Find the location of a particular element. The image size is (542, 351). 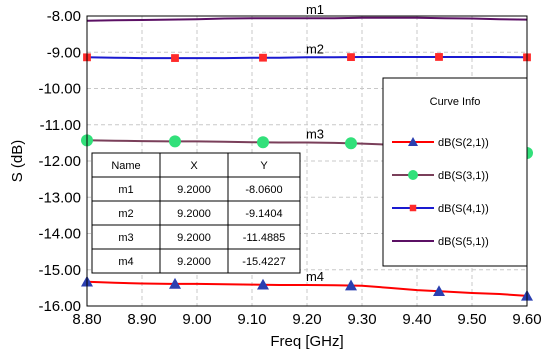

y-tick-label: -12.00 is located at coordinates (59, 161).